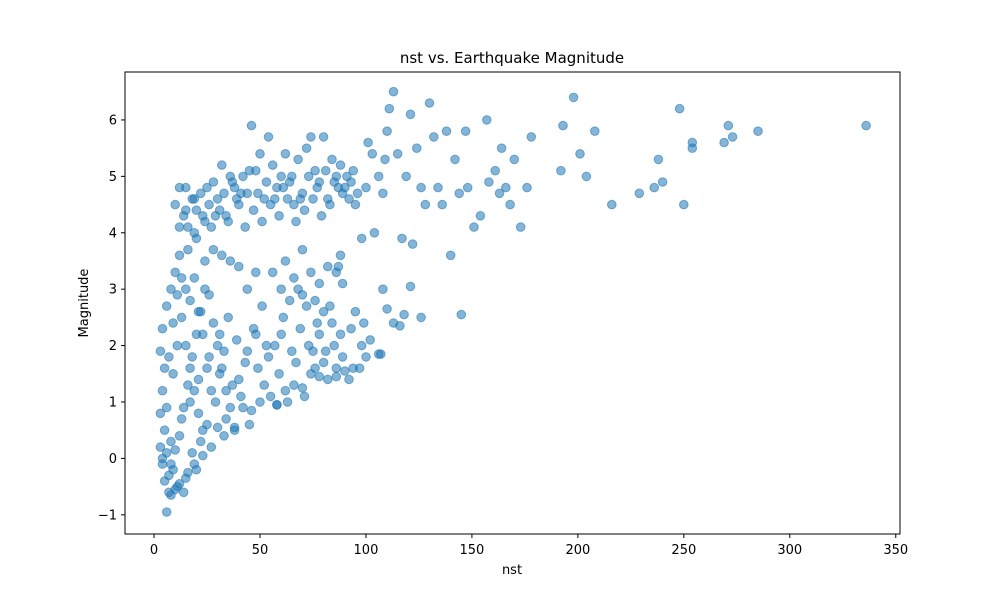 The height and width of the screenshot is (600, 1000). I want to click on x-tick-label: 50, so click(260, 550).